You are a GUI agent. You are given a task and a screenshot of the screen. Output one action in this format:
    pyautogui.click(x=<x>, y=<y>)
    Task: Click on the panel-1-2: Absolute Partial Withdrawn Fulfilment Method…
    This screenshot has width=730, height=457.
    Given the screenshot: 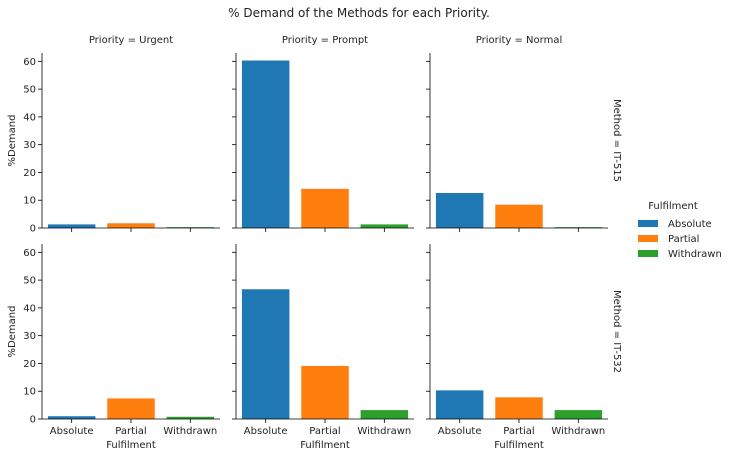 What is the action you would take?
    pyautogui.click(x=524, y=347)
    